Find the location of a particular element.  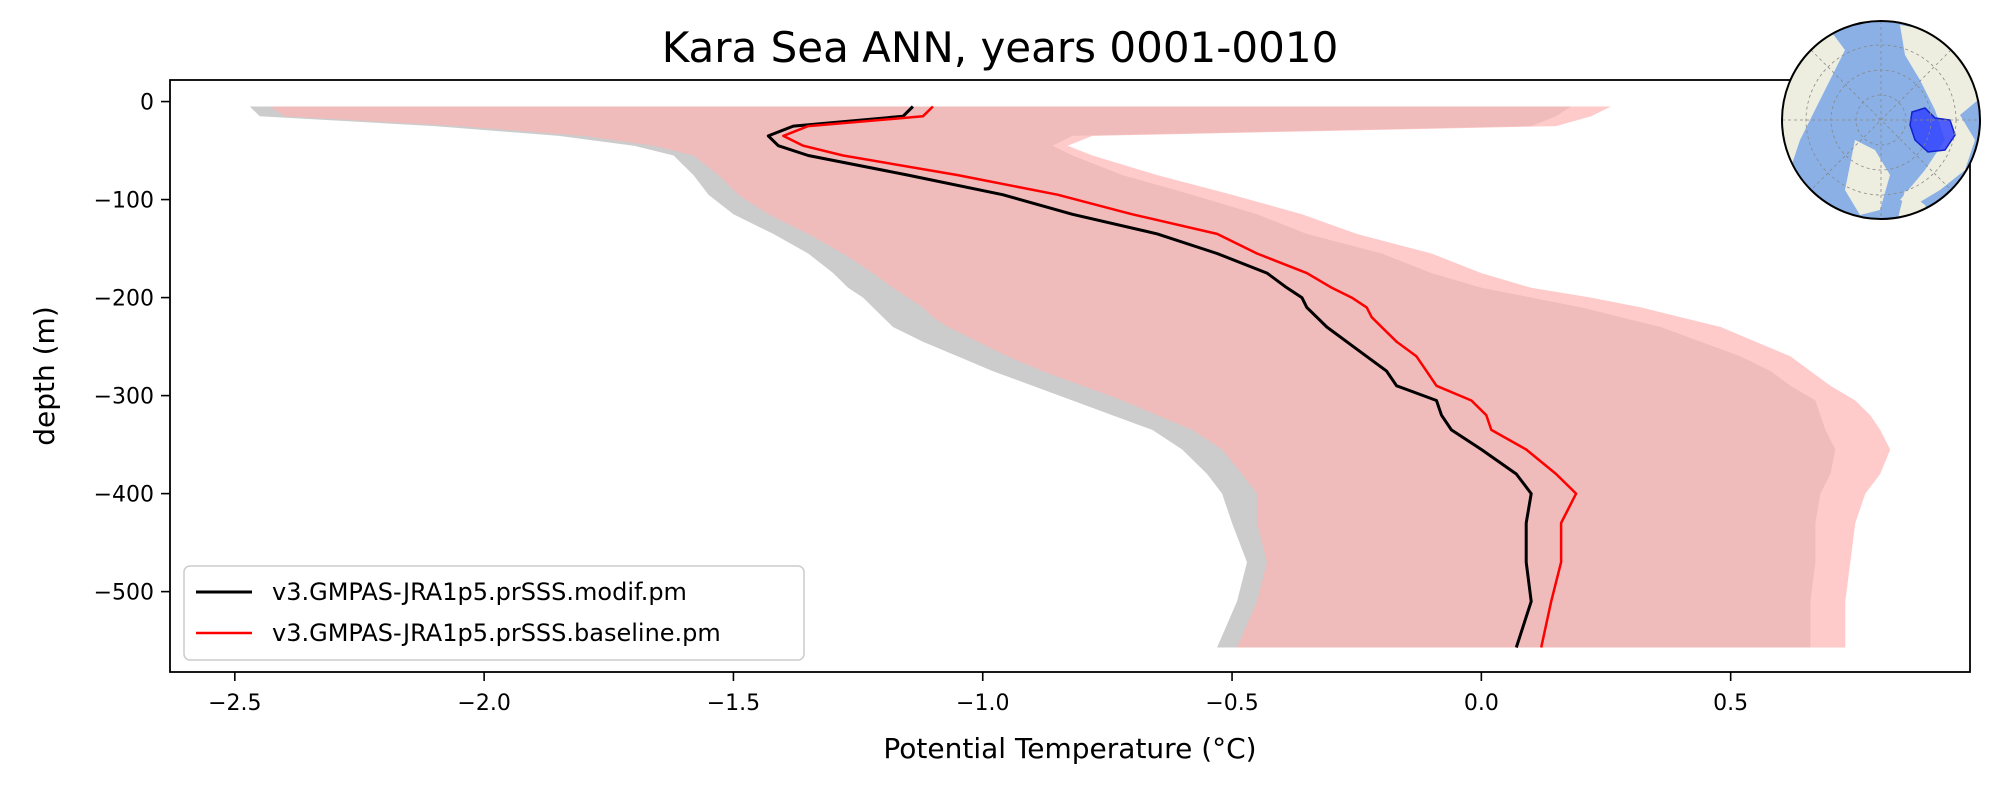

y-axis-label: depth (m) is located at coordinates (44, 376).